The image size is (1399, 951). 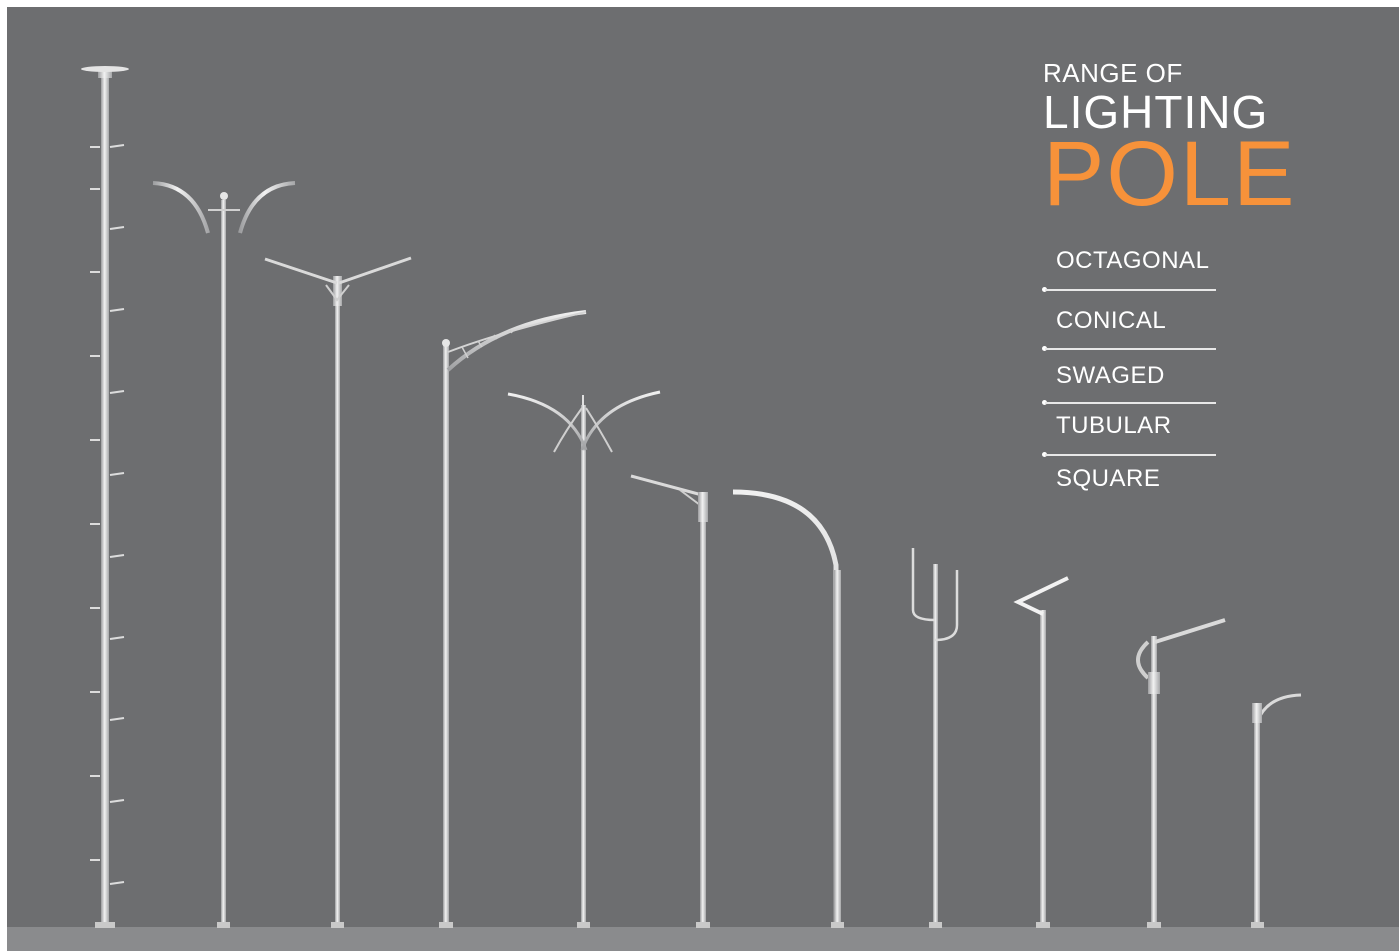 I want to click on swan-neck-pole, so click(x=788, y=708).